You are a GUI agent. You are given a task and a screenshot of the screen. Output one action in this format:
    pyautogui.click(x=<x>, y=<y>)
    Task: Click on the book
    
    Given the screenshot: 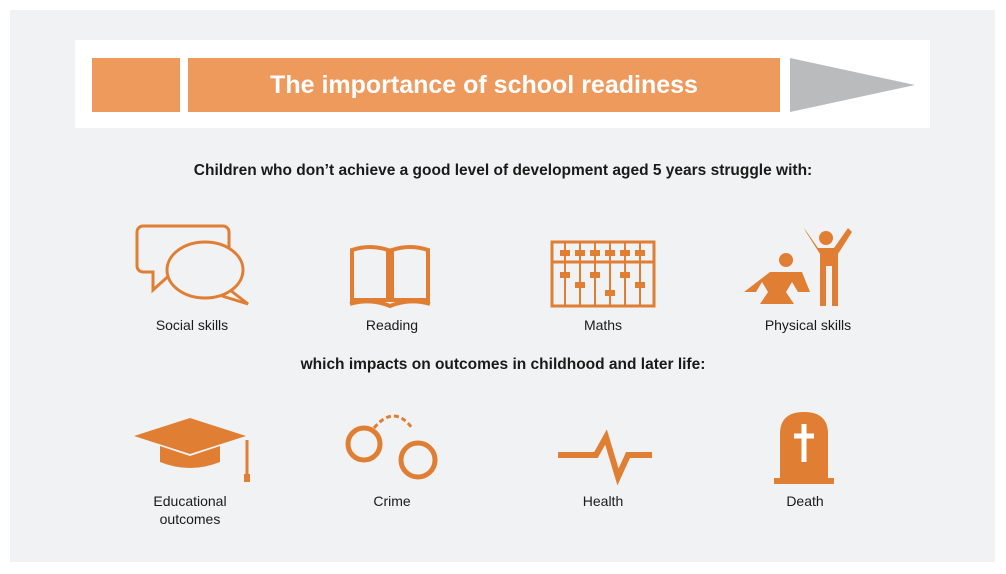 What is the action you would take?
    pyautogui.click(x=390, y=273)
    